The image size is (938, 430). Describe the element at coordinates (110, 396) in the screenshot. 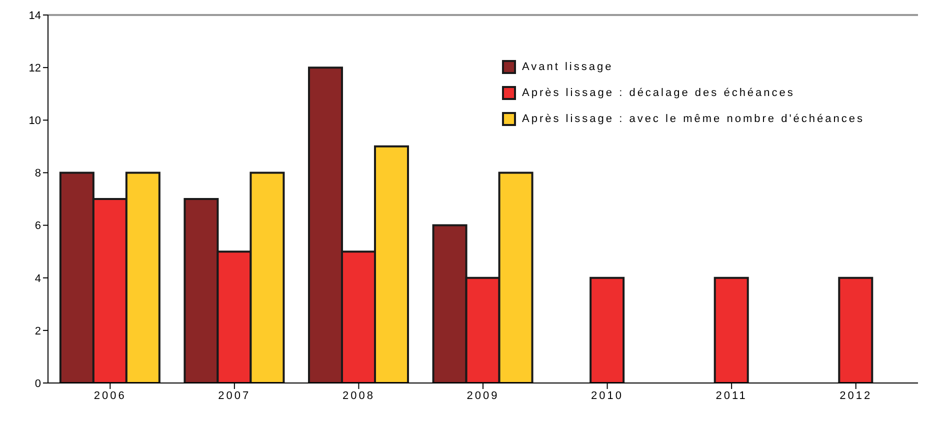

I see `x-tick-label: 2006` at that location.